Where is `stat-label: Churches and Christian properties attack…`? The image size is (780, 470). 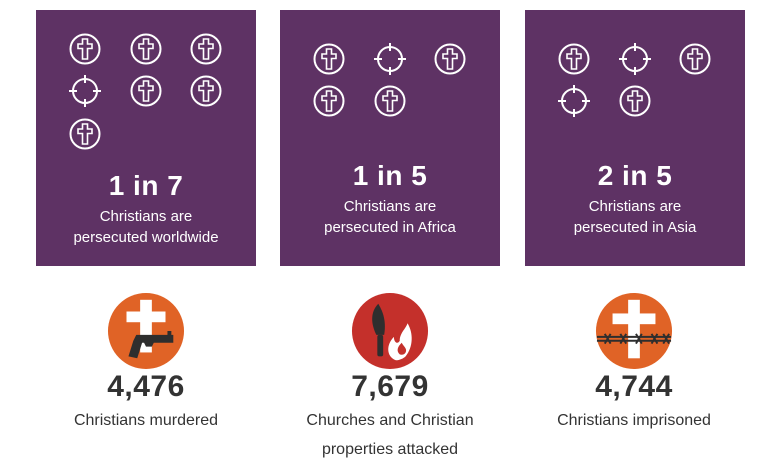
stat-label: Churches and Christian properties attack… is located at coordinates (390, 435).